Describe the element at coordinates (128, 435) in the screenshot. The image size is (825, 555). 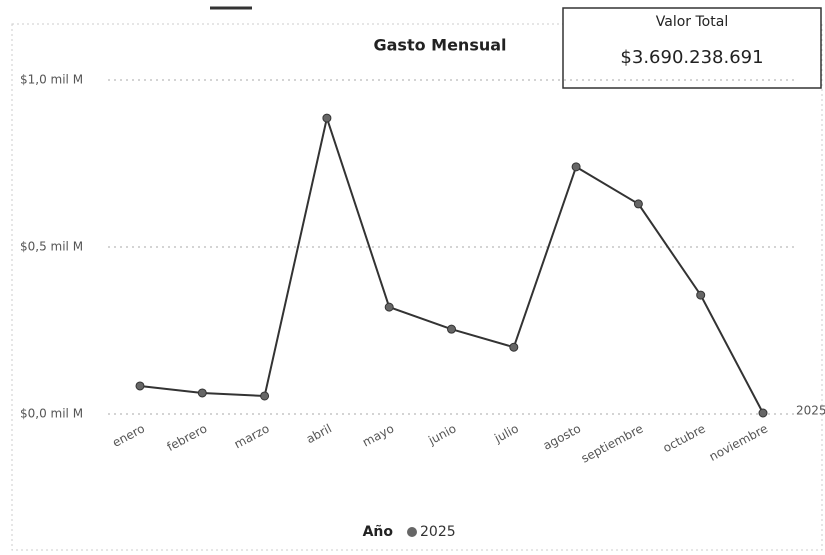
I see `x-tick-label: enero` at that location.